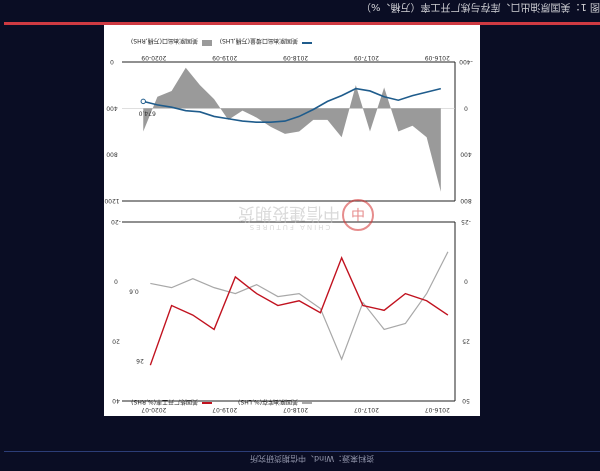 The width and height of the screenshot is (600, 471). What do you see at coordinates (164, 402) in the screenshot?
I see `bottom-legend-item-0: 美国炼厂开工率(%,RHS)` at bounding box center [164, 402].